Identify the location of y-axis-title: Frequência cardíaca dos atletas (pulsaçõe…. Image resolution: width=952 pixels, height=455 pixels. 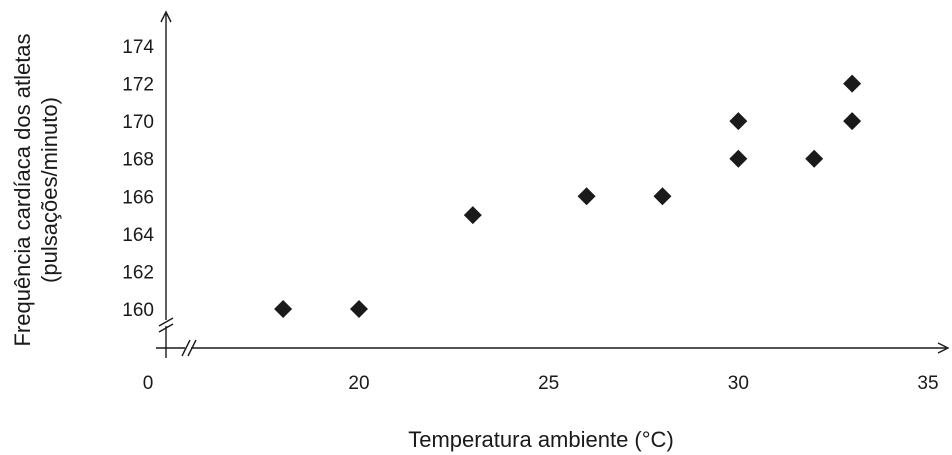
(36, 189).